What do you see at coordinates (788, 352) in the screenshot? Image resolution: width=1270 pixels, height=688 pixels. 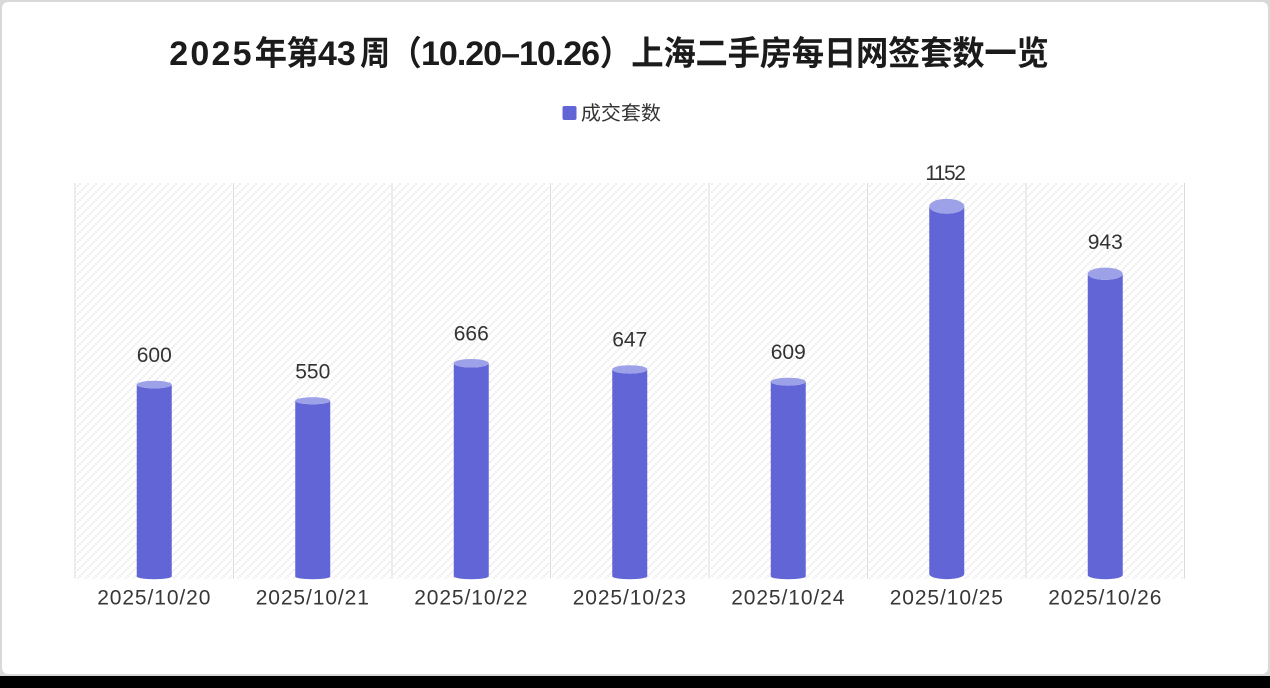 I see `svg-text: 609` at bounding box center [788, 352].